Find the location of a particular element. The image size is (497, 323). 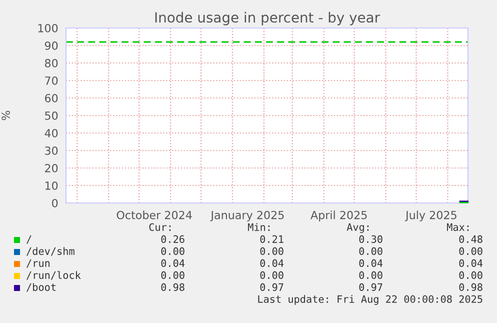

legend-label: /run is located at coordinates (38, 263).